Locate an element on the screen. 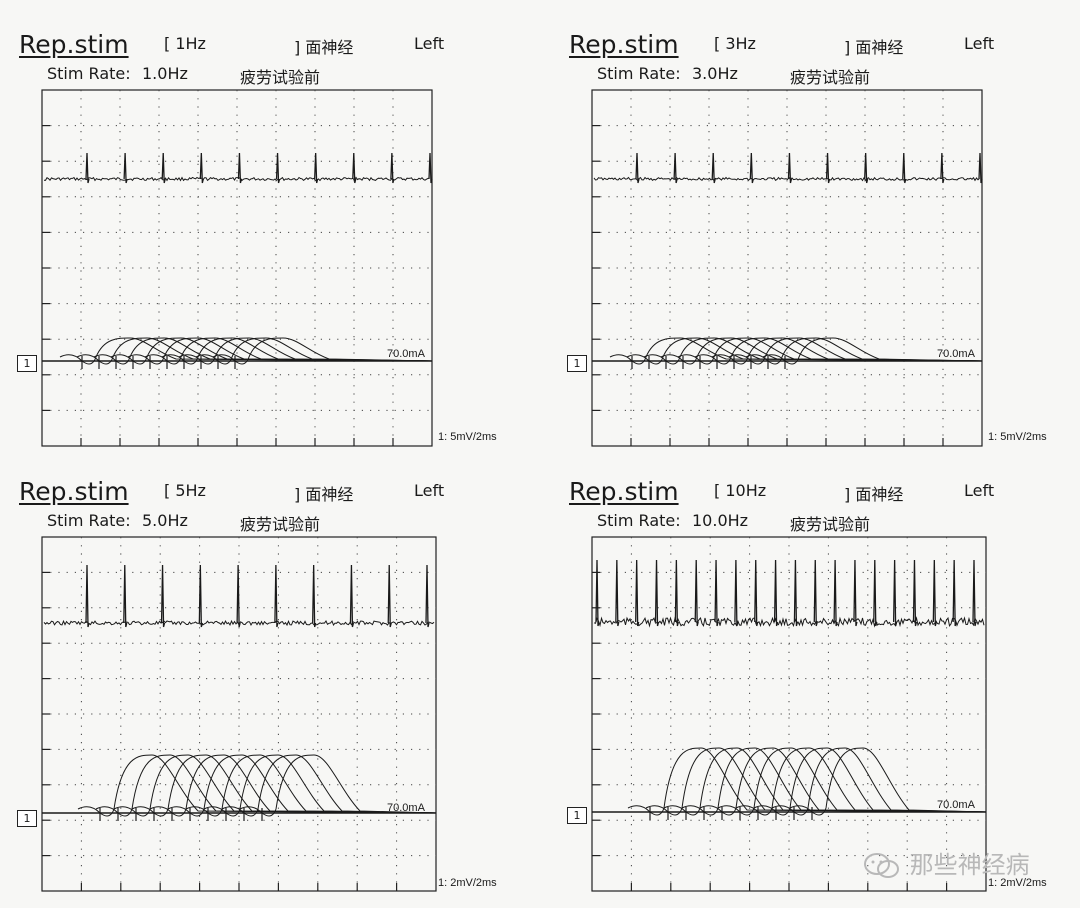 The width and height of the screenshot is (1080, 908). frequency-label: [ 10Hz is located at coordinates (740, 490).